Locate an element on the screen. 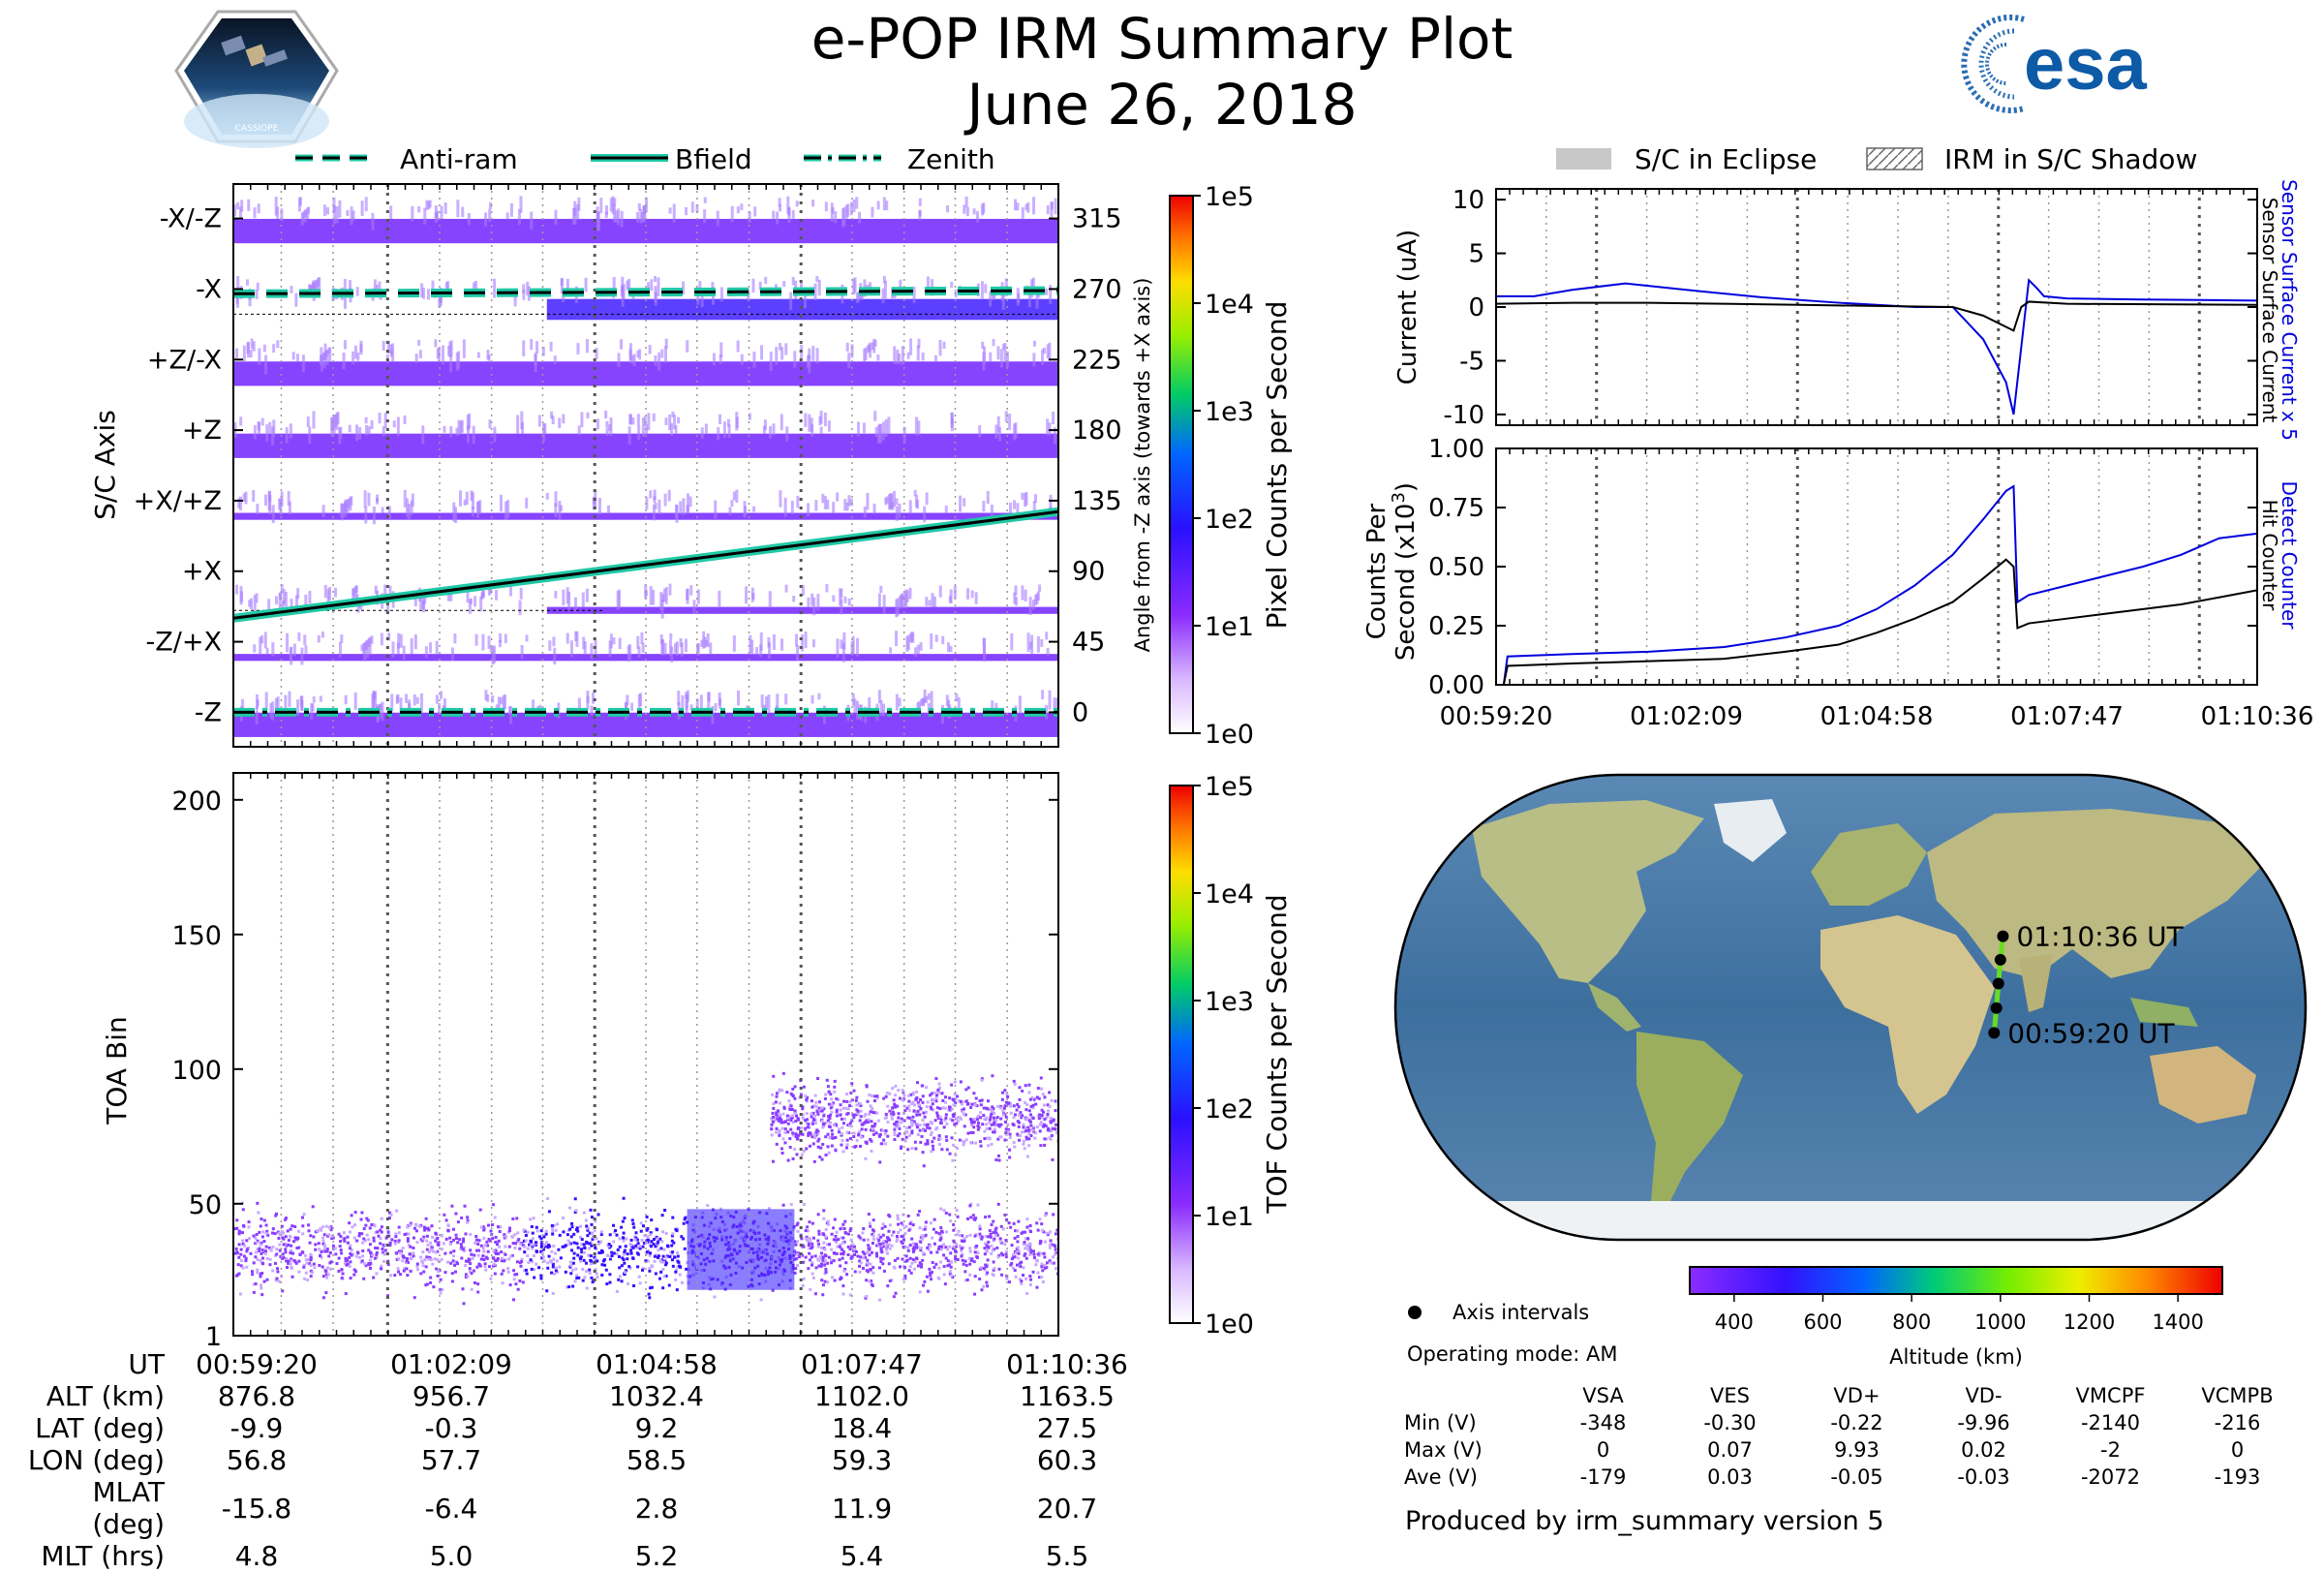 The width and height of the screenshot is (2324, 1572). map-track-point is located at coordinates (2001, 960).